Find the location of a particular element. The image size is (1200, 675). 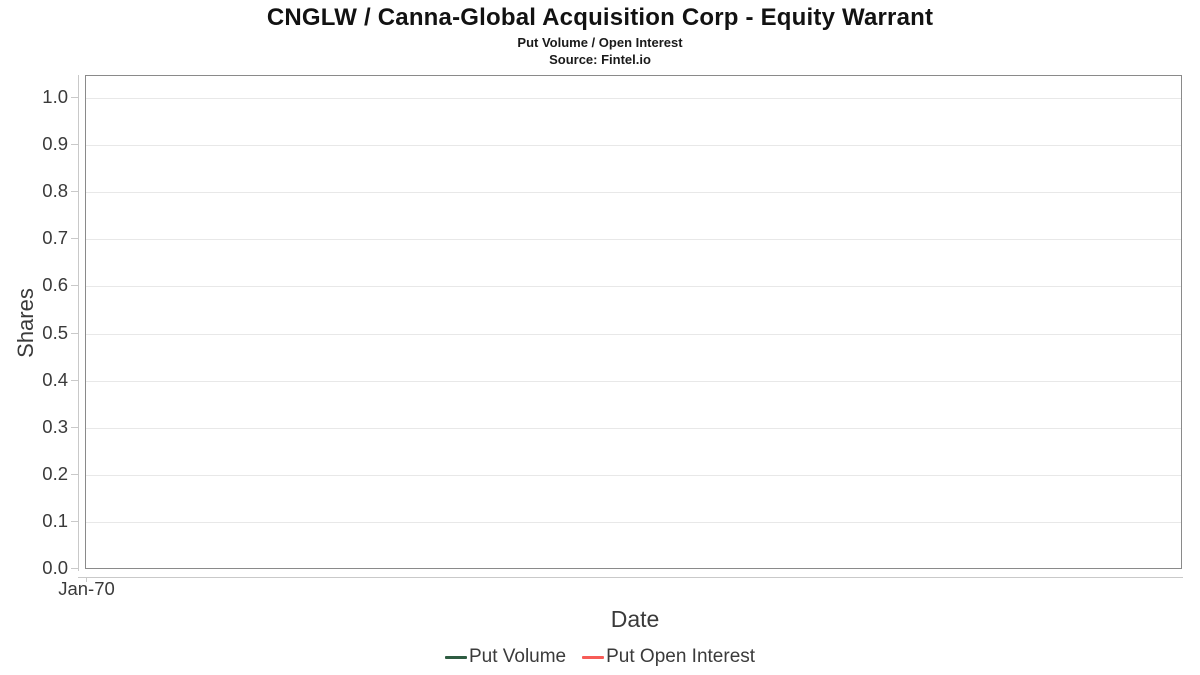

legend-label: Put Open Interest is located at coordinates (681, 656).